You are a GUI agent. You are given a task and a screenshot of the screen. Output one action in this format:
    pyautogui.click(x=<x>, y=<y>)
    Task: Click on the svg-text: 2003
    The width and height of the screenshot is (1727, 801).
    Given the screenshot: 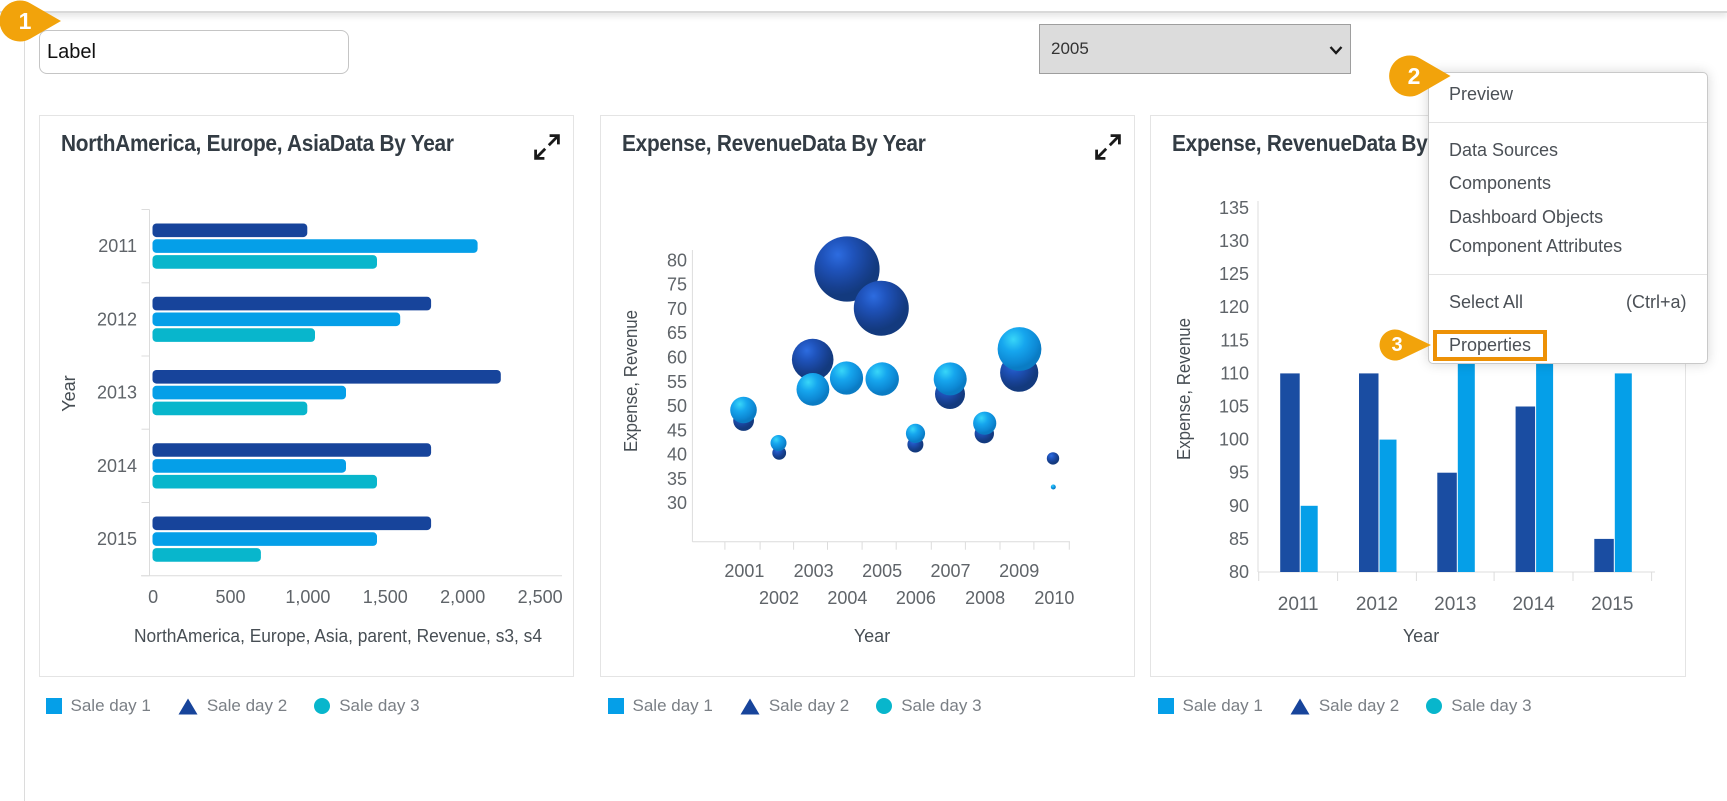 What is the action you would take?
    pyautogui.click(x=814, y=571)
    